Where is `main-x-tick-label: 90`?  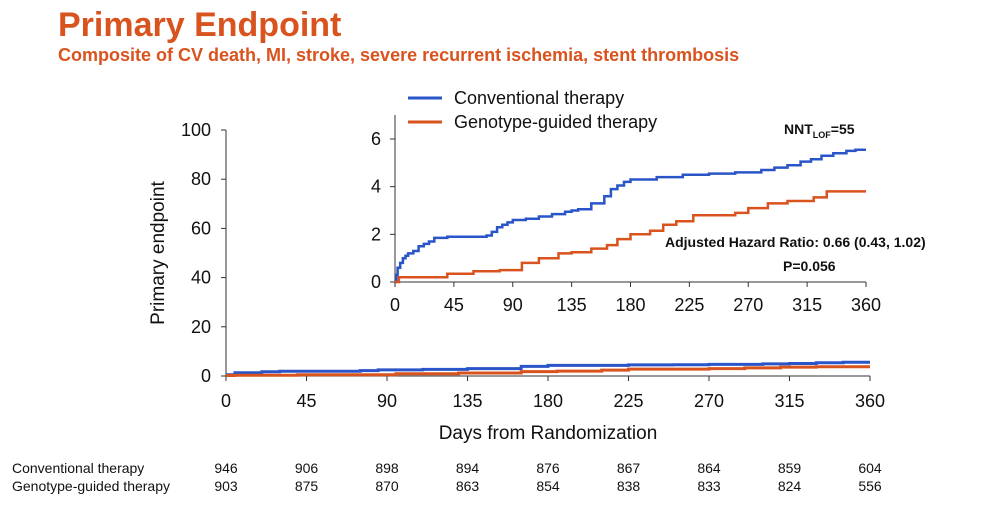
main-x-tick-label: 90 is located at coordinates (387, 401).